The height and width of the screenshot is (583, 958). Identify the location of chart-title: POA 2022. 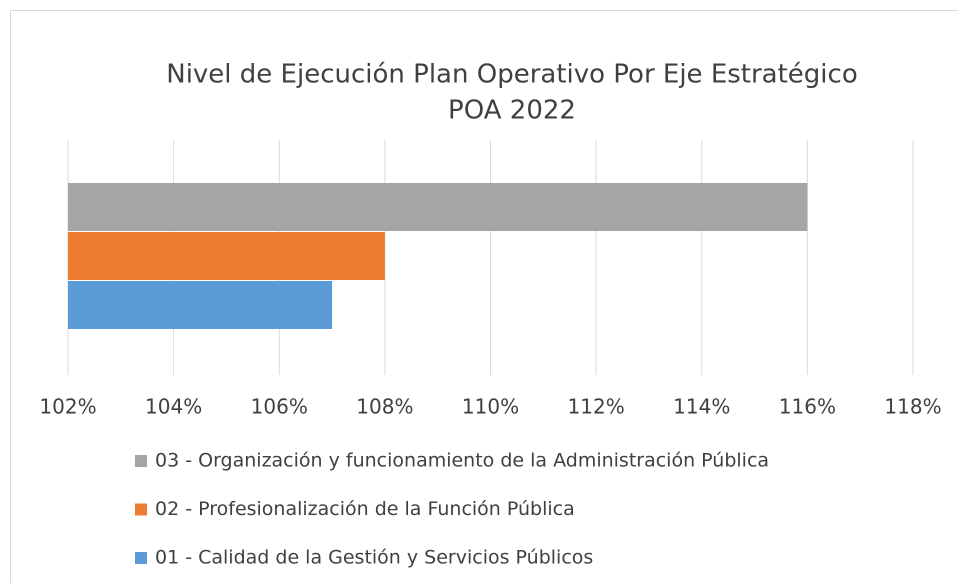
(512, 111).